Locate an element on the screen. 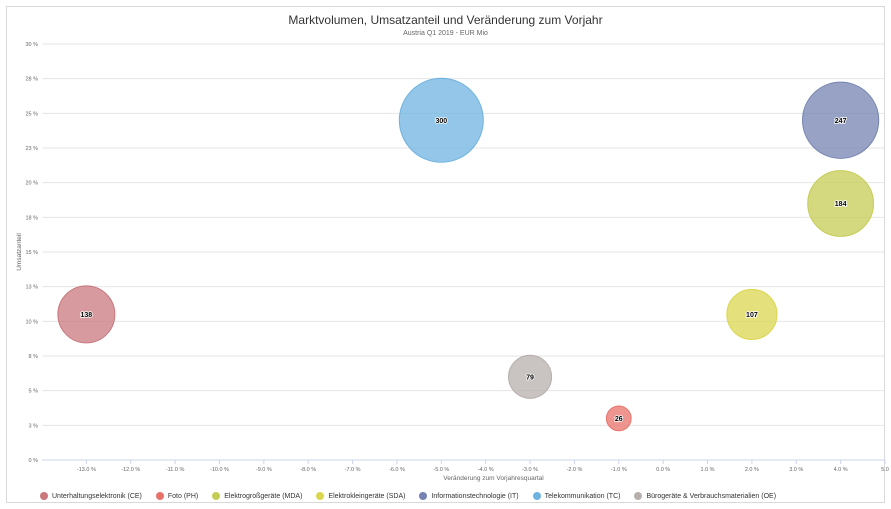 This screenshot has width=891, height=509. x-tick-label: -11.0 % is located at coordinates (175, 470).